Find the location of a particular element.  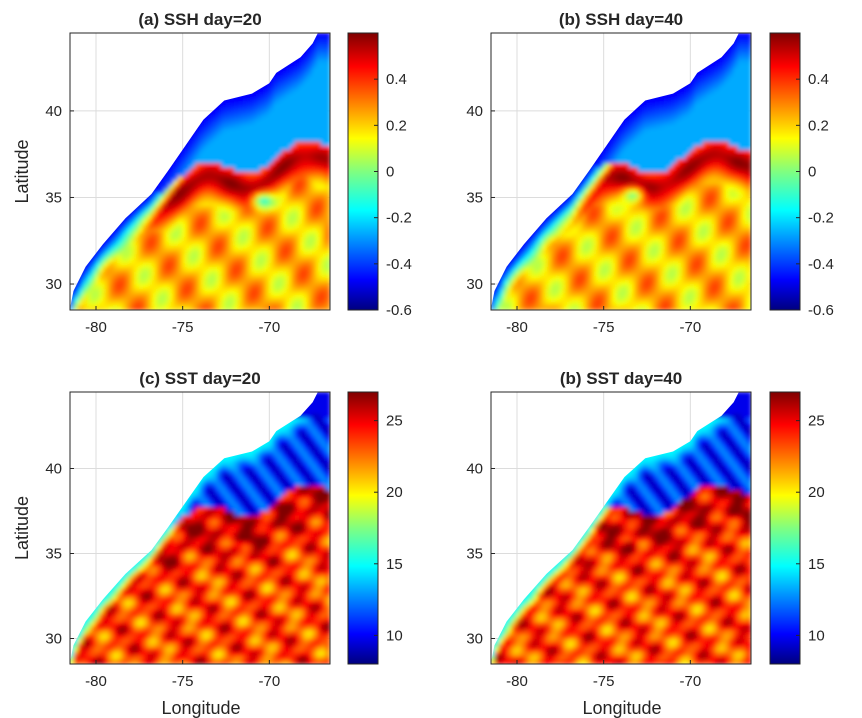

panel-title: (b) SST day=40 is located at coordinates (621, 378).